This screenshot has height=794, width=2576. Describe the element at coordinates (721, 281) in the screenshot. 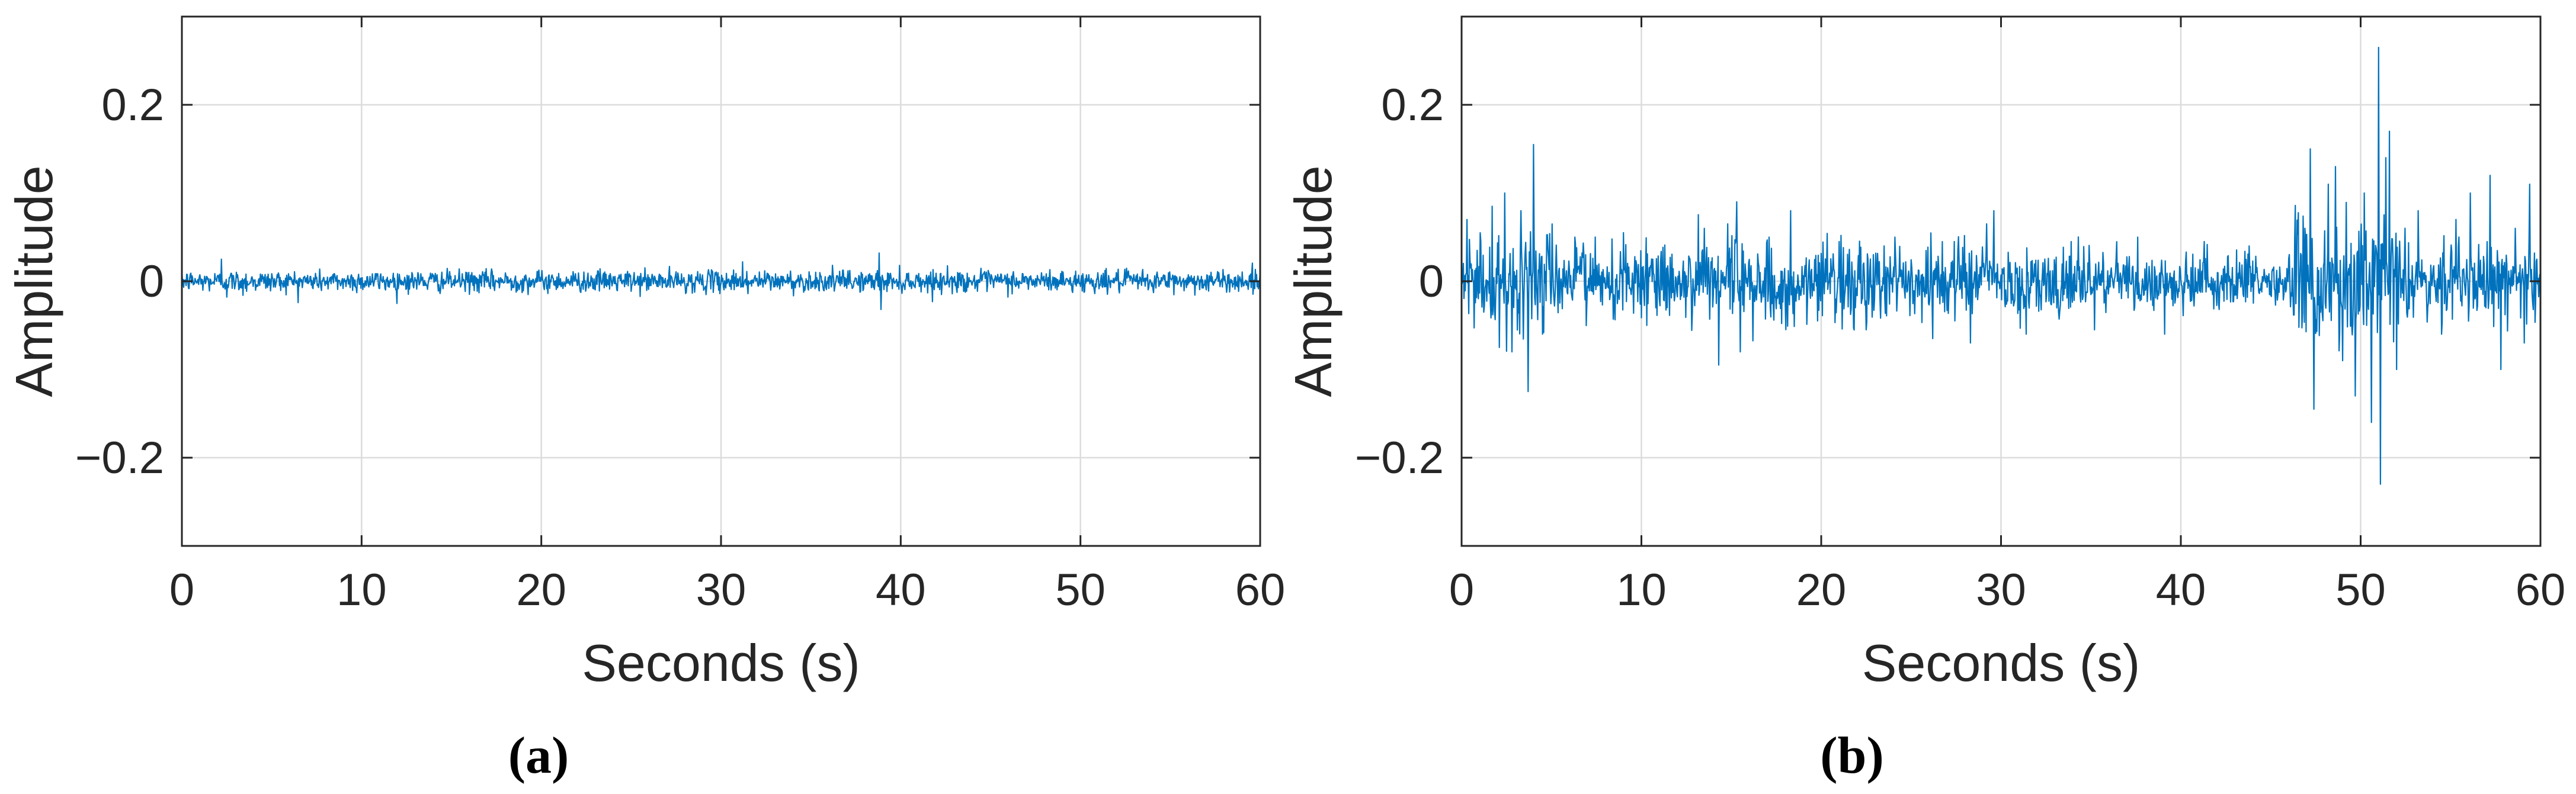

I see `signal-trace` at that location.